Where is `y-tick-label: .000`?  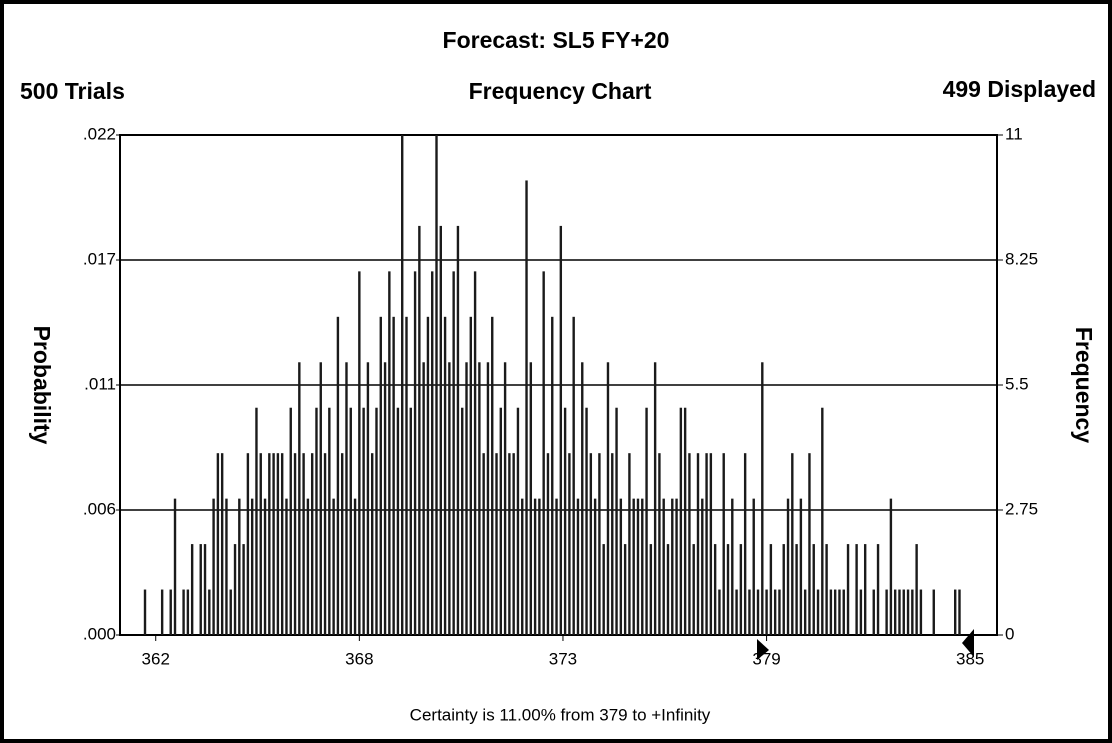
y-tick-label: .000 is located at coordinates (99, 633).